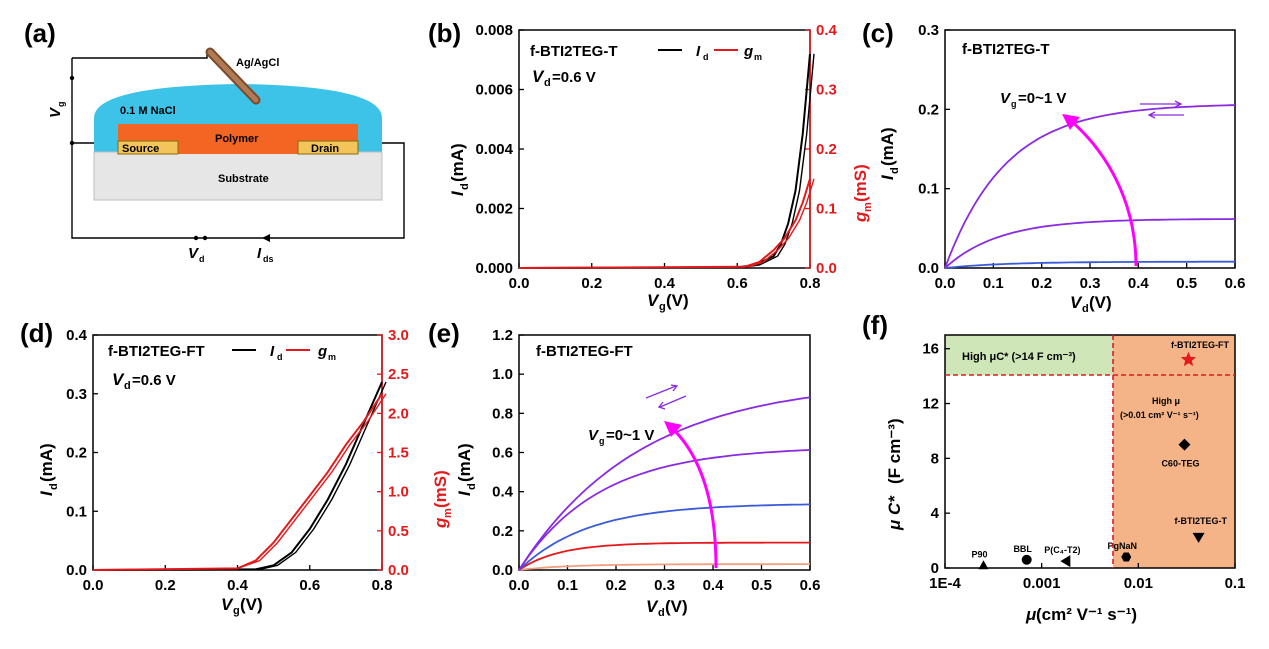 This screenshot has height=649, width=1269. What do you see at coordinates (706, 57) in the screenshot?
I see `legend-id-sub: d` at bounding box center [706, 57].